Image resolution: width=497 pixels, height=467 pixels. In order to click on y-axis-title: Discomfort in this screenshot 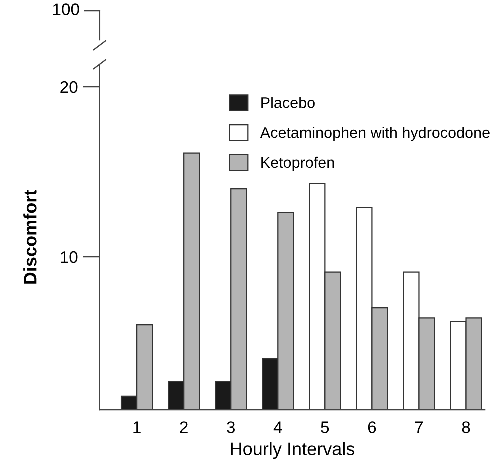, I will do `click(30, 237)`.